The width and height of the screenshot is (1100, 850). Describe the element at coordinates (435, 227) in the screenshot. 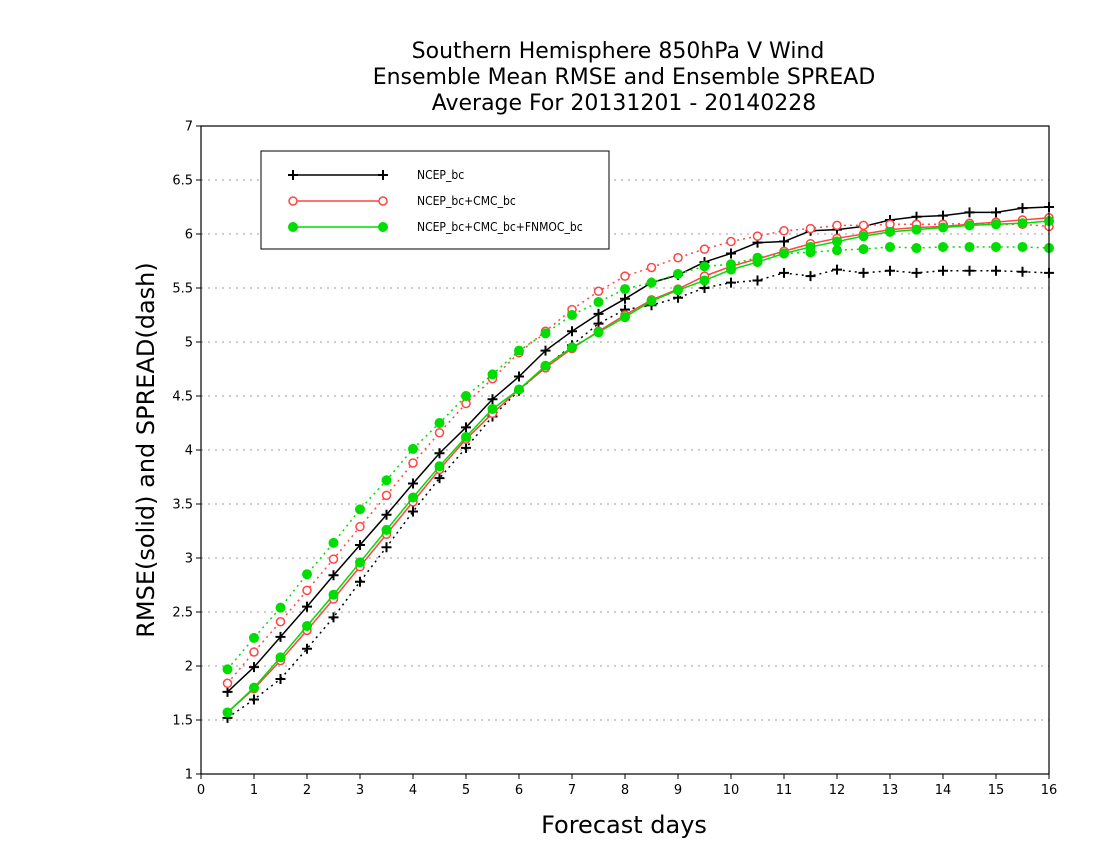

I see `legend-item: NCEP_bc+CMC_bc+FNMOC_bc` at that location.